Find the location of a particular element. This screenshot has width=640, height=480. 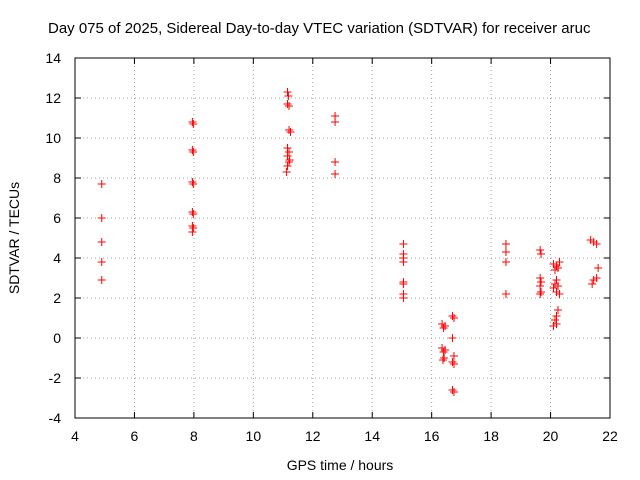

y-tick-label: 8 is located at coordinates (57, 178).